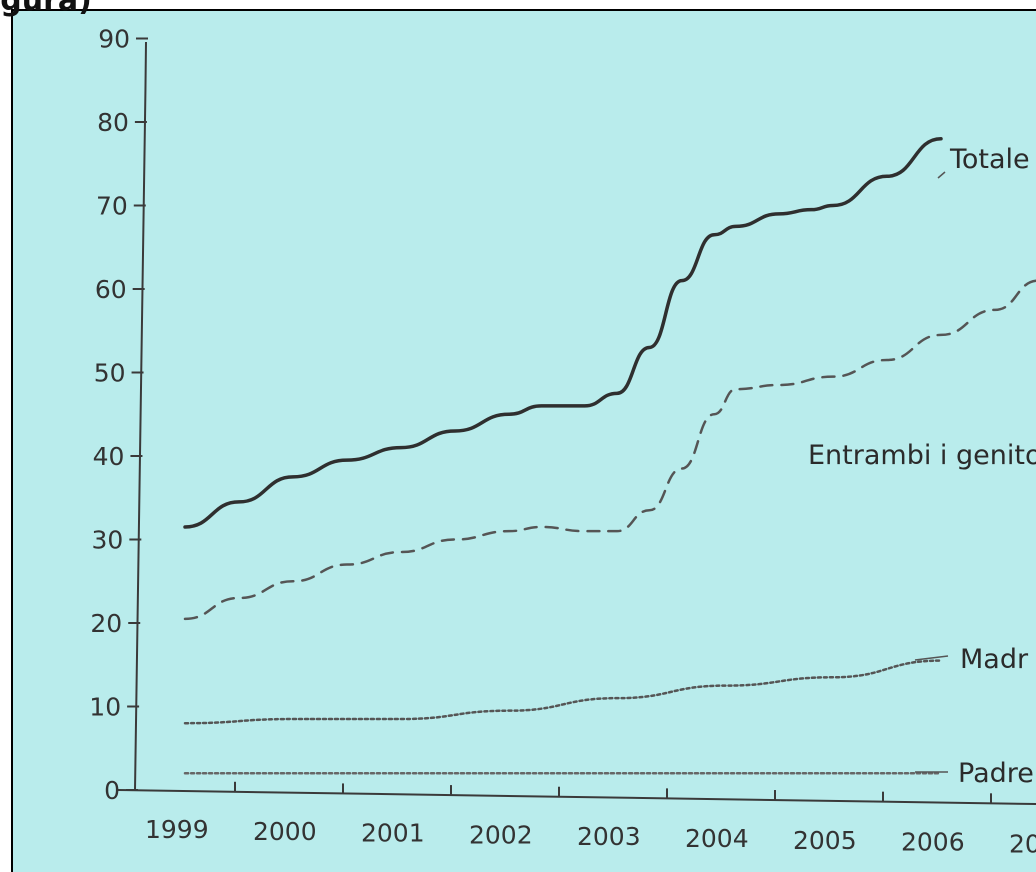  I want to click on x-tick-label: 2000, so click(285, 831).